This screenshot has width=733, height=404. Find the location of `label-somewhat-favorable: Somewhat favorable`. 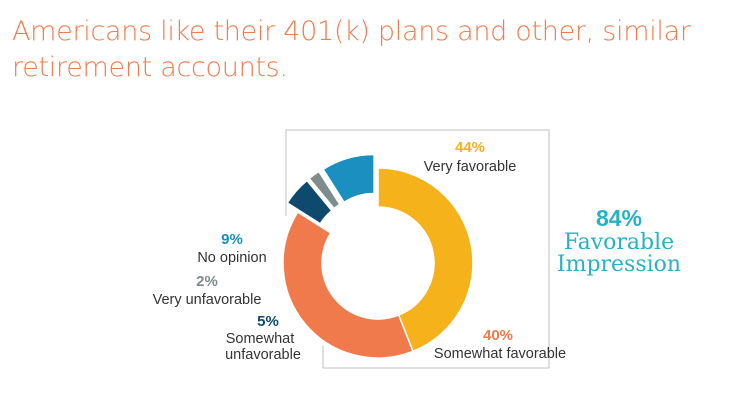

label-somewhat-favorable: Somewhat favorable is located at coordinates (500, 354).